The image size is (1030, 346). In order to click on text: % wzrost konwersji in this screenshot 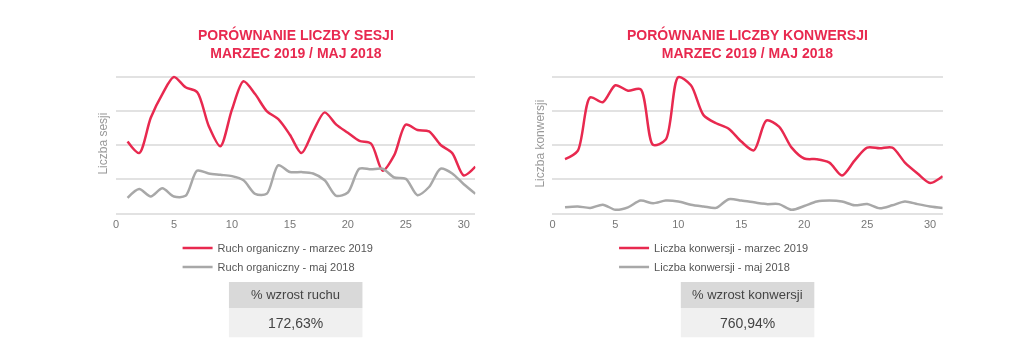, I will do `click(747, 294)`.